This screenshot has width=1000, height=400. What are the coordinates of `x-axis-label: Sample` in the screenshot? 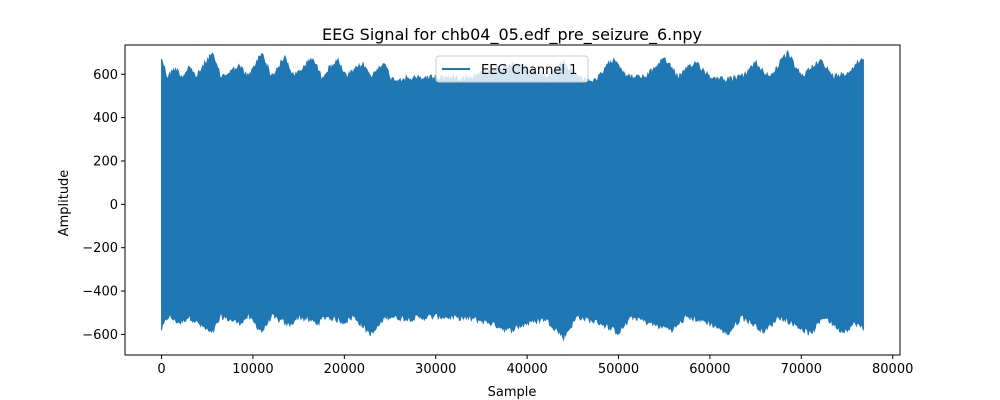 It's located at (512, 392).